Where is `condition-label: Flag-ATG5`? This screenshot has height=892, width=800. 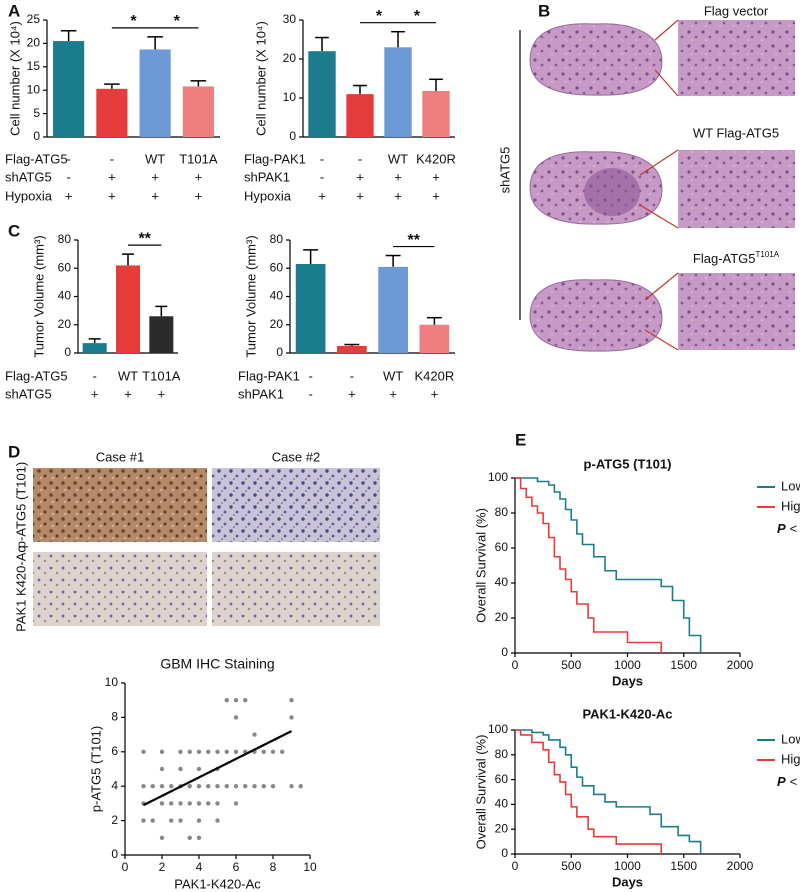
condition-label: Flag-ATG5 is located at coordinates (36, 375).